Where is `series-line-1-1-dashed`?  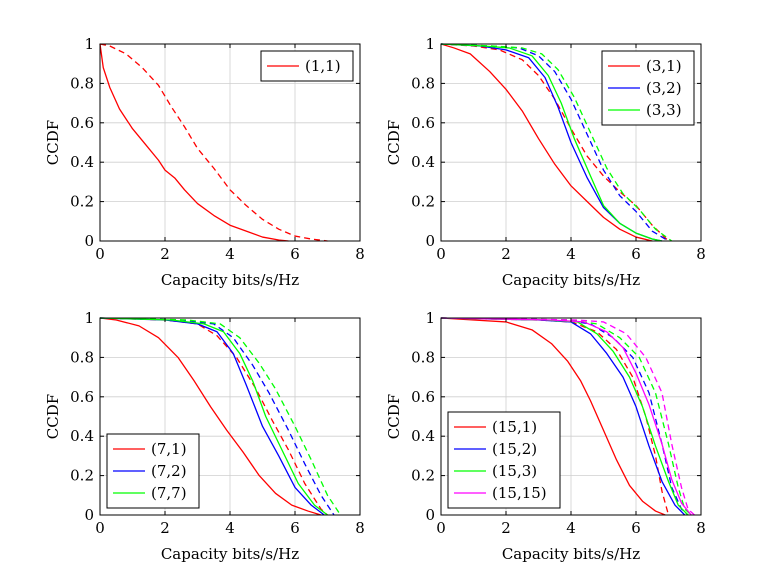
series-line-1-1-dashed is located at coordinates (213, 142).